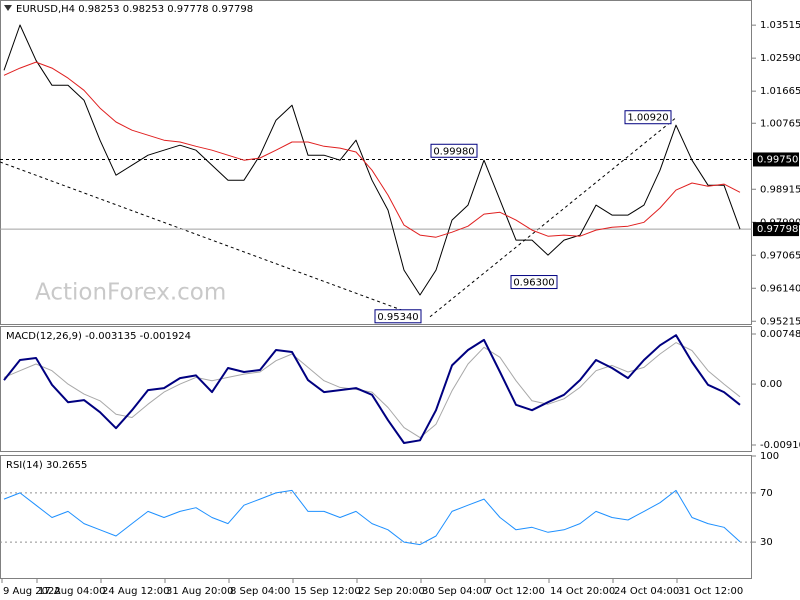 Image resolution: width=800 pixels, height=600 pixels. Describe the element at coordinates (327, 591) in the screenshot. I see `x-tick-label: 15 Sep 12:00` at that location.